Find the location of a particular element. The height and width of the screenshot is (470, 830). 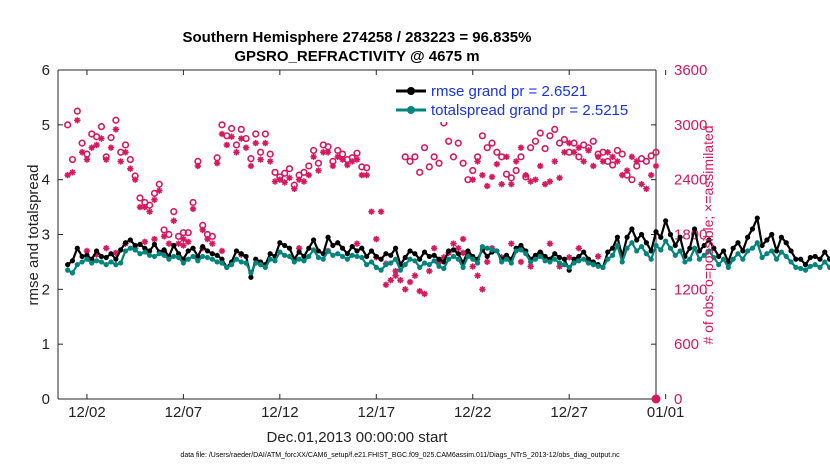

y-tick-label: 0 is located at coordinates (46, 399).